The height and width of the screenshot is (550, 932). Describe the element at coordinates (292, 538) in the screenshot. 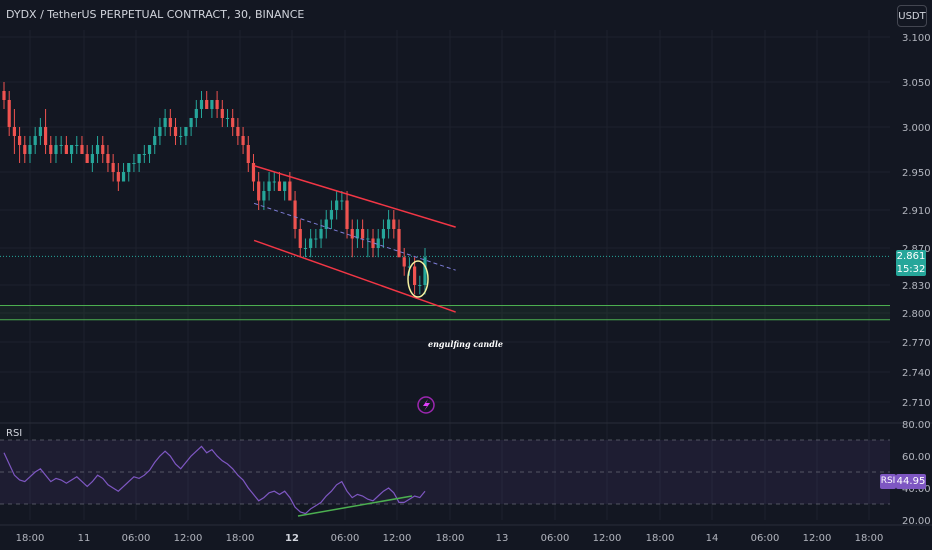

I see `time-tick-label: 12` at that location.